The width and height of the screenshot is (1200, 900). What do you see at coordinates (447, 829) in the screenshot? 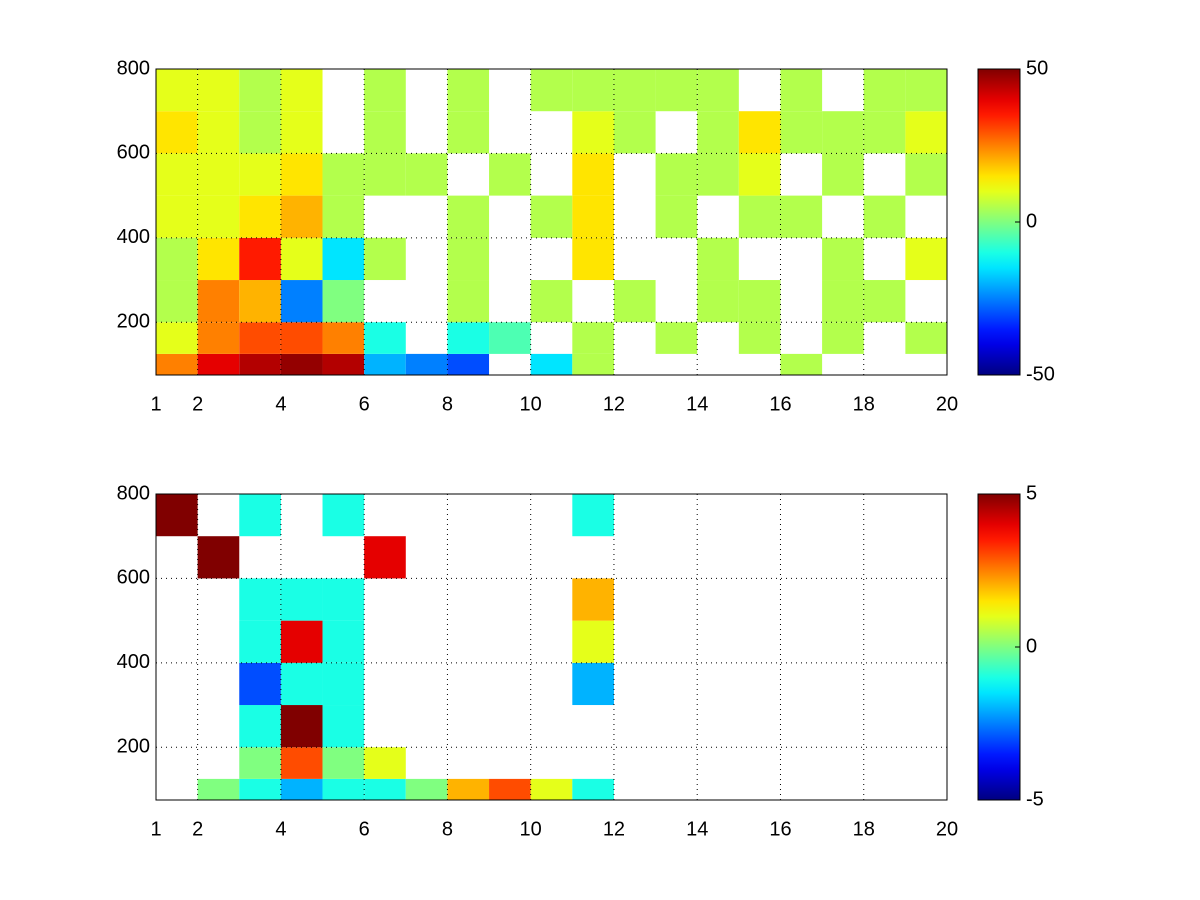
I see `x-tick-label: 8` at bounding box center [447, 829].